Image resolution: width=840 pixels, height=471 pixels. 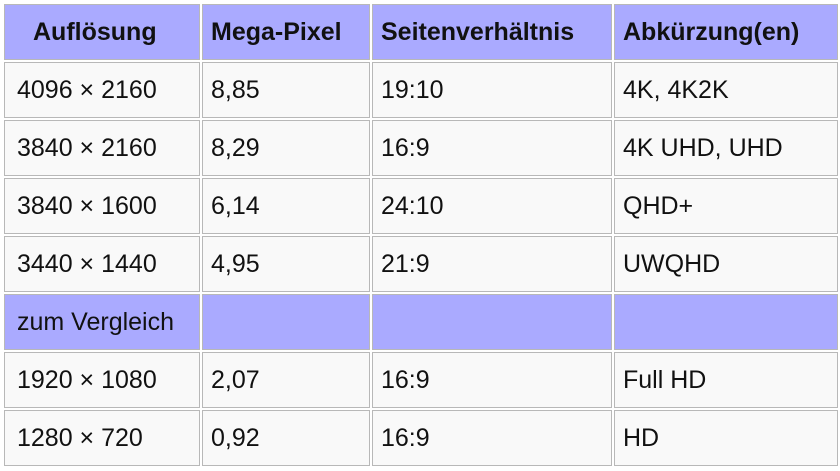 I want to click on cell-megapixel: 0,92, so click(x=286, y=438).